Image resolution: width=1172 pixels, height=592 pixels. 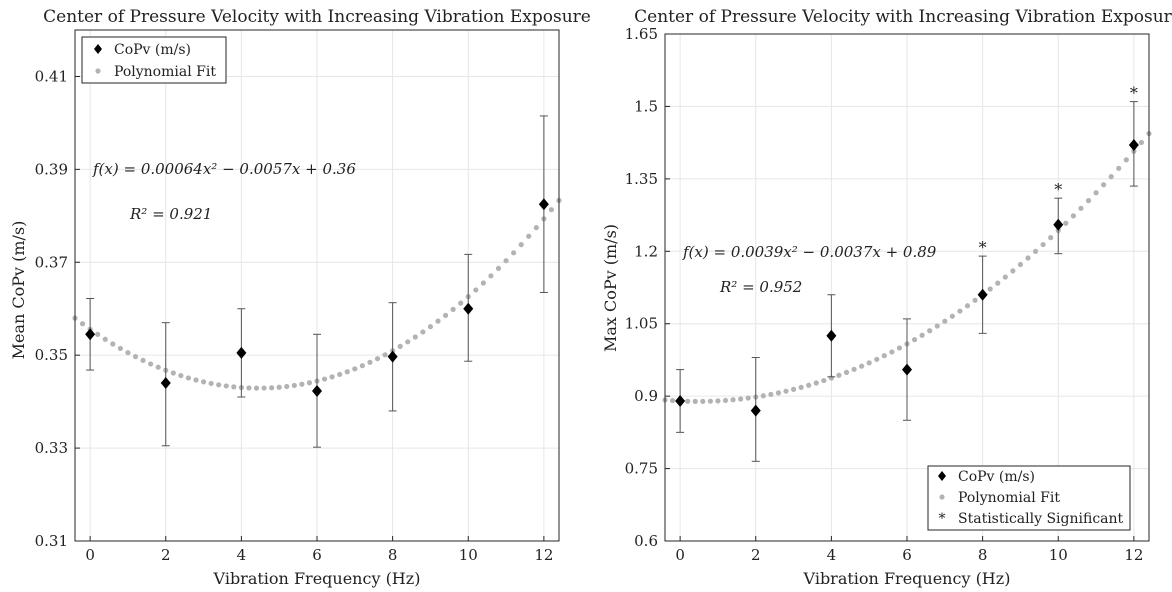 I want to click on y-tick-label: 0.35, so click(x=51, y=355).